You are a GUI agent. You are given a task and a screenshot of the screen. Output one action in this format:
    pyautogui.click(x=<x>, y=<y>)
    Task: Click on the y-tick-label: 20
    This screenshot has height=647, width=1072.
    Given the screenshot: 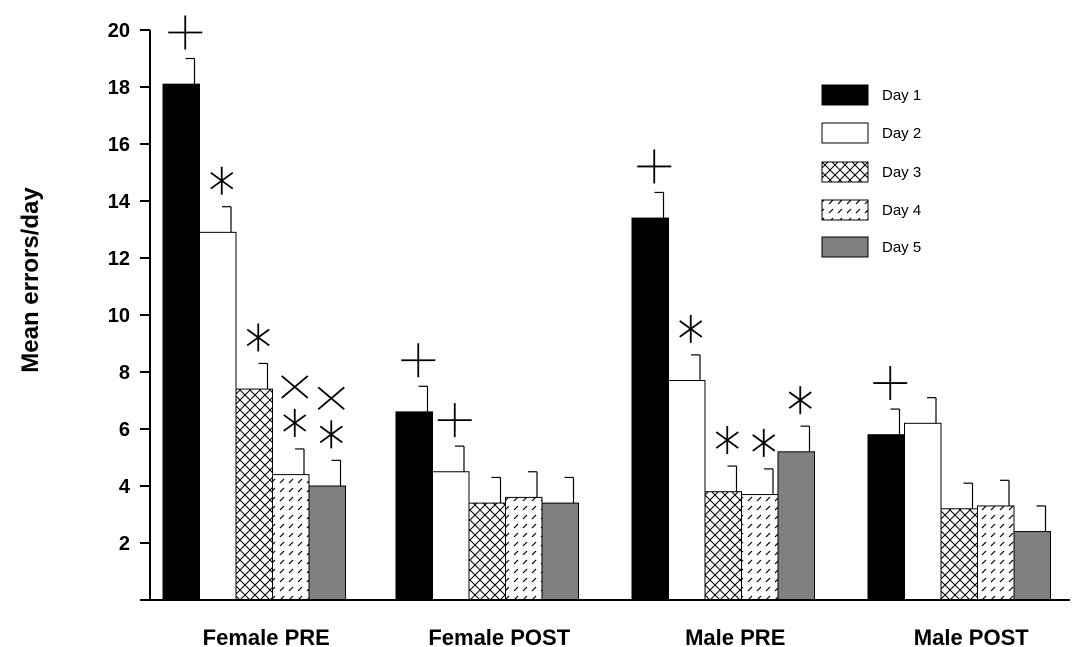 What is the action you would take?
    pyautogui.click(x=119, y=31)
    